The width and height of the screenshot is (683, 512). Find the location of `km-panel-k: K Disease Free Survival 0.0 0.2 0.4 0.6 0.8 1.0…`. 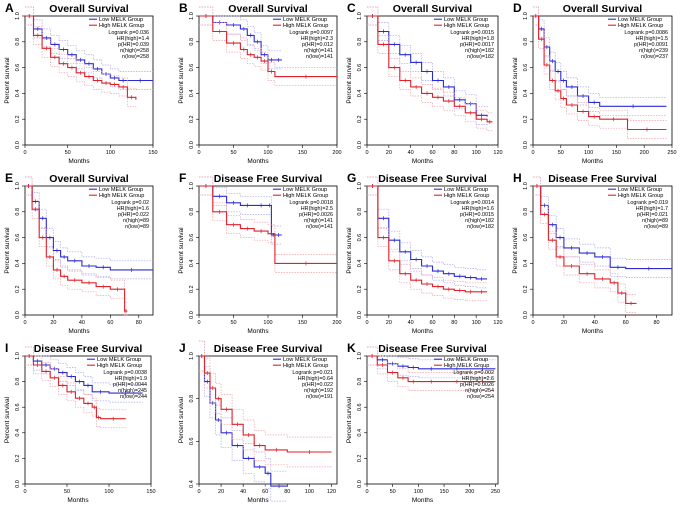

km-panel-k: K Disease Free Survival 0.0 0.2 0.4 0.6 0.8 1.0… is located at coordinates (423, 422).